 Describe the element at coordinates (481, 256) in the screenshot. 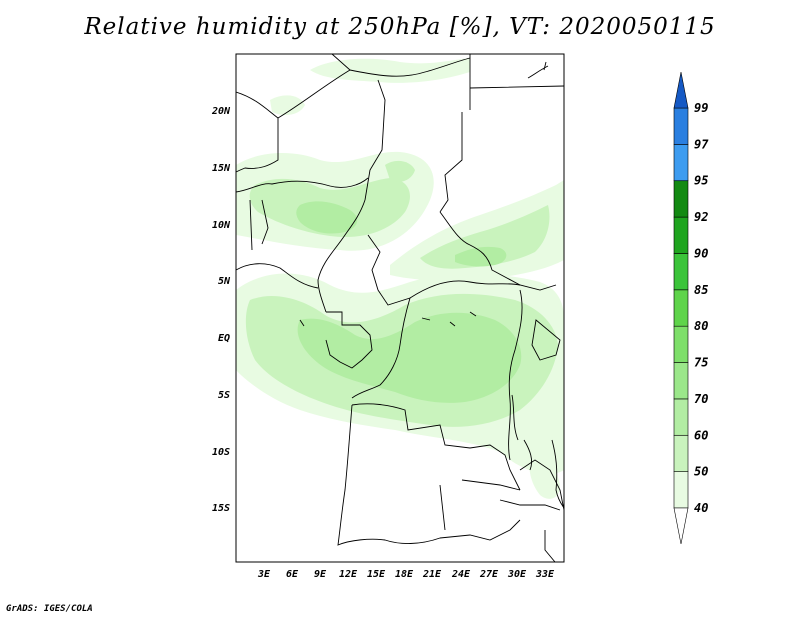

I see `rh-region-60-north` at that location.